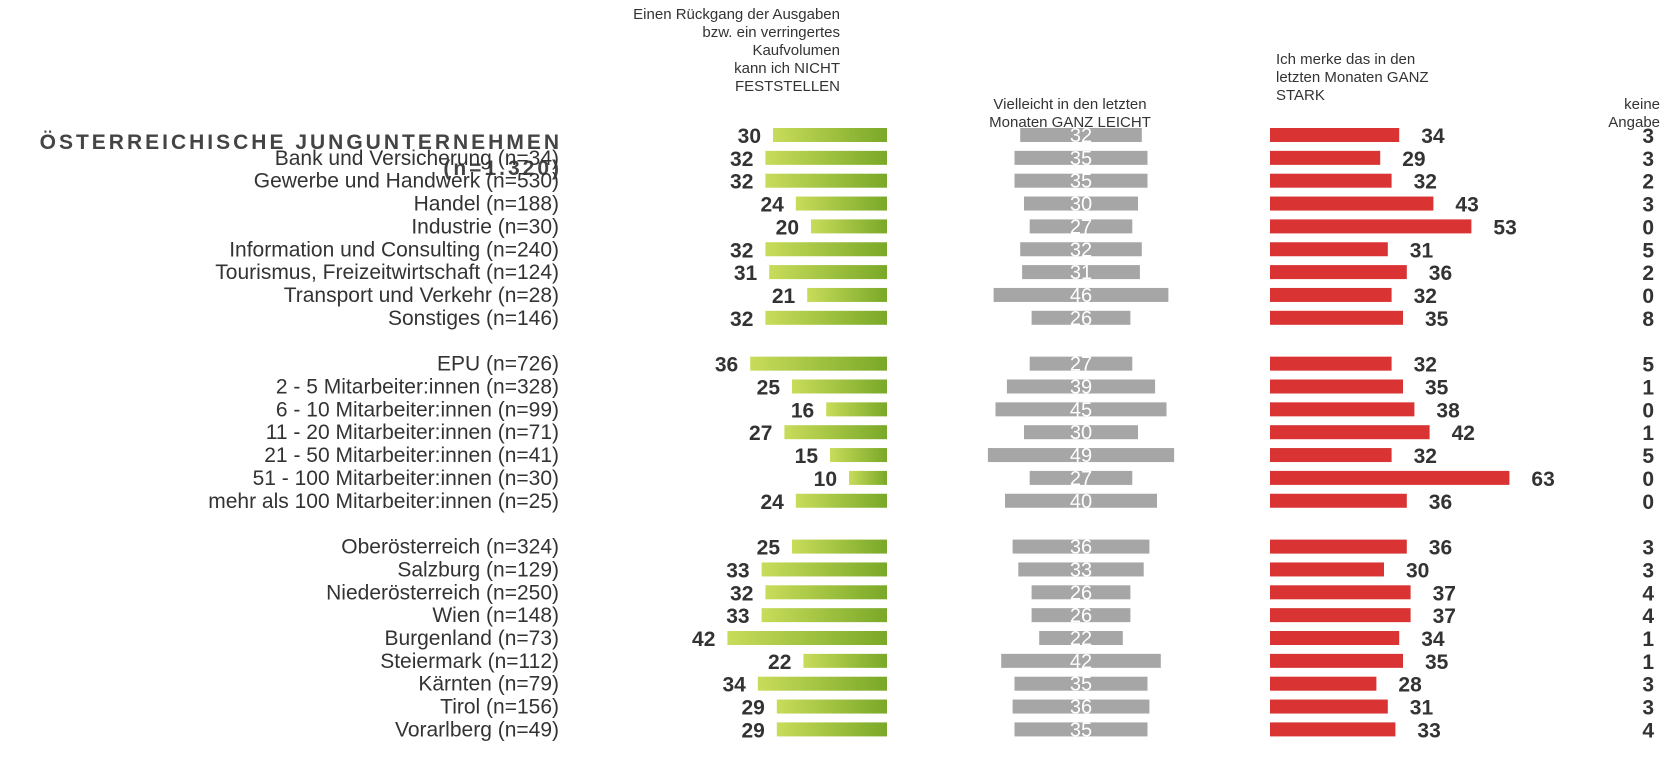 The width and height of the screenshot is (1660, 766). What do you see at coordinates (752, 730) in the screenshot?
I see `value-label-not-noticed: 29` at bounding box center [752, 730].